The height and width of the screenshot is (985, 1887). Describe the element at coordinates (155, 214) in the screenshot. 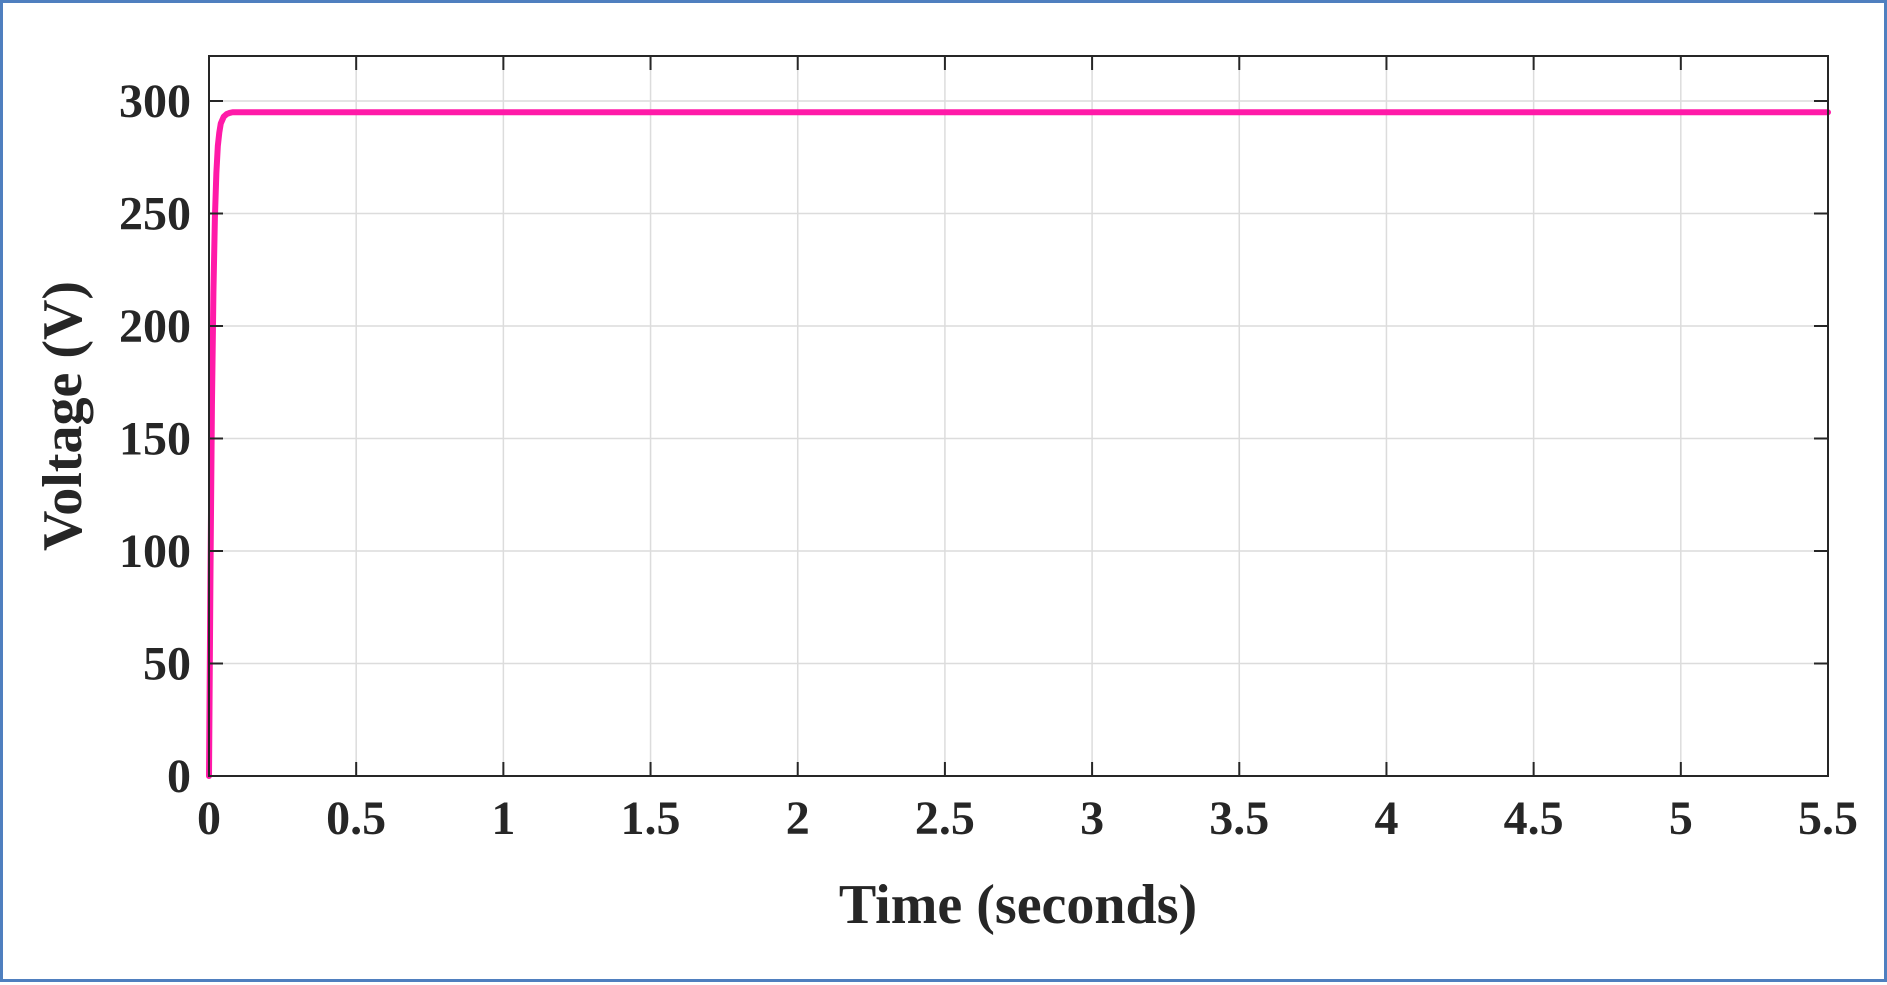

I see `y-tick-label: 250` at that location.